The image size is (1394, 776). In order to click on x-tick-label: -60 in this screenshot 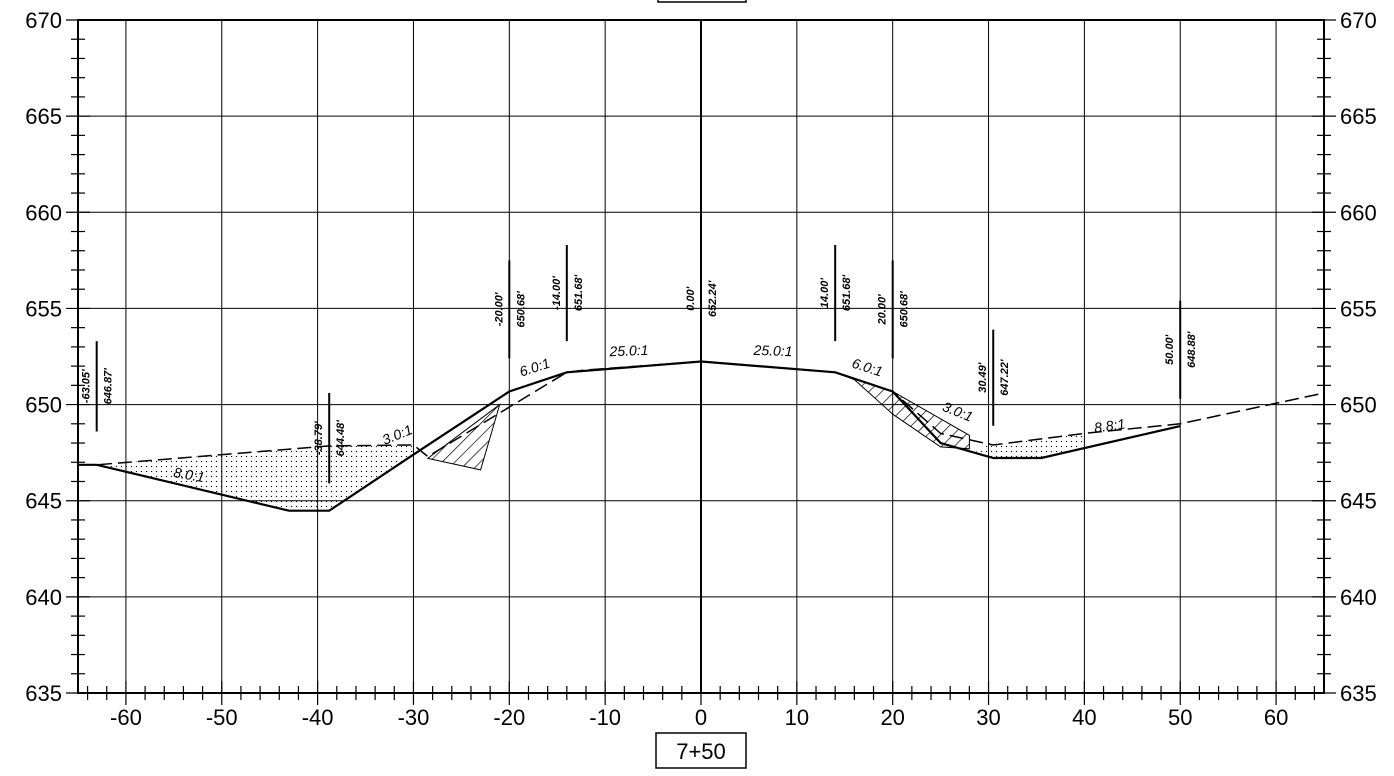, I will do `click(126, 717)`.